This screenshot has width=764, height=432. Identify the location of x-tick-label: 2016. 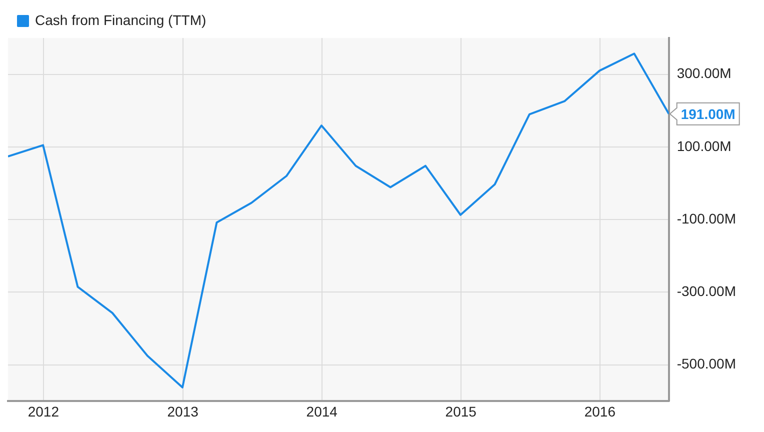
(600, 411).